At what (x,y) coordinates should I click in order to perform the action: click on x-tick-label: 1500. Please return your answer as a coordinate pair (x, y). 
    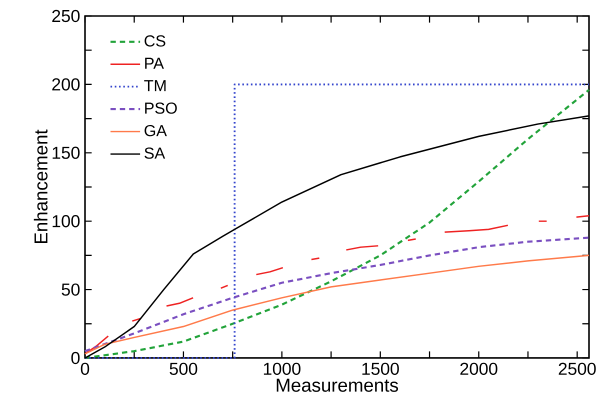
    Looking at the image, I should click on (380, 368).